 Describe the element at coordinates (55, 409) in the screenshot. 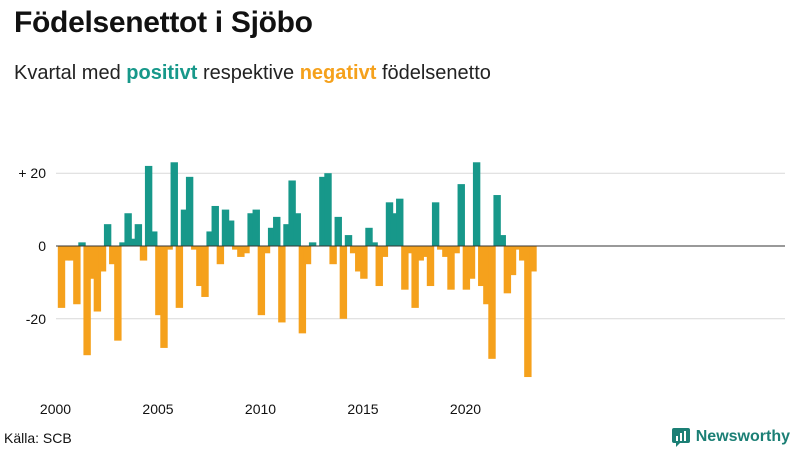

I see `x-tick-label: 2000` at that location.